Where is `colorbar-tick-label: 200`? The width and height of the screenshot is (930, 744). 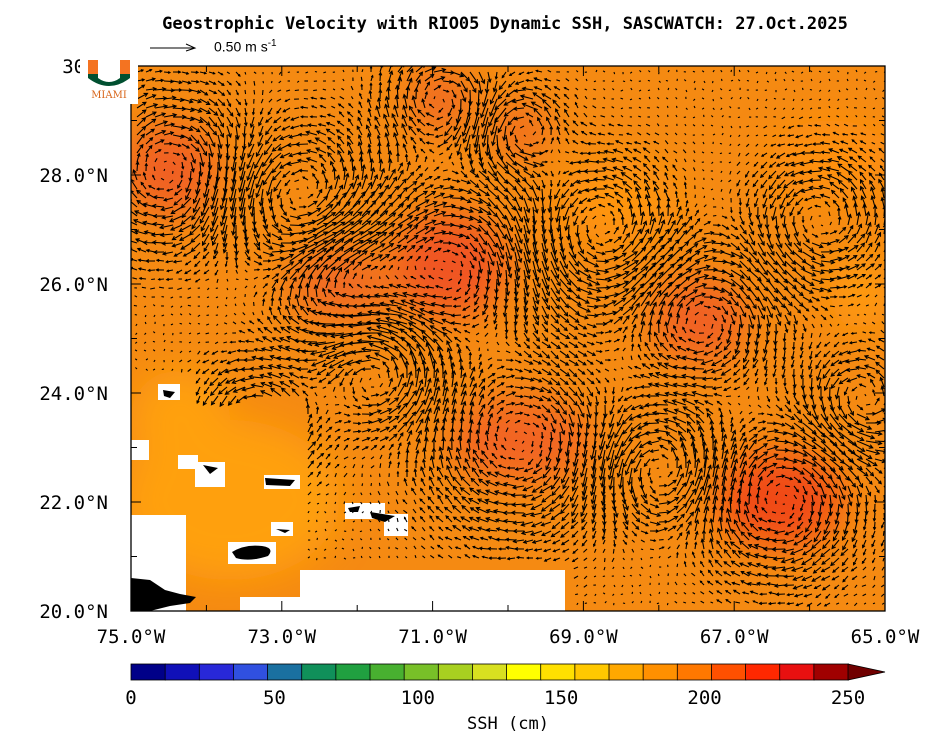
colorbar-tick-label: 200 is located at coordinates (704, 698).